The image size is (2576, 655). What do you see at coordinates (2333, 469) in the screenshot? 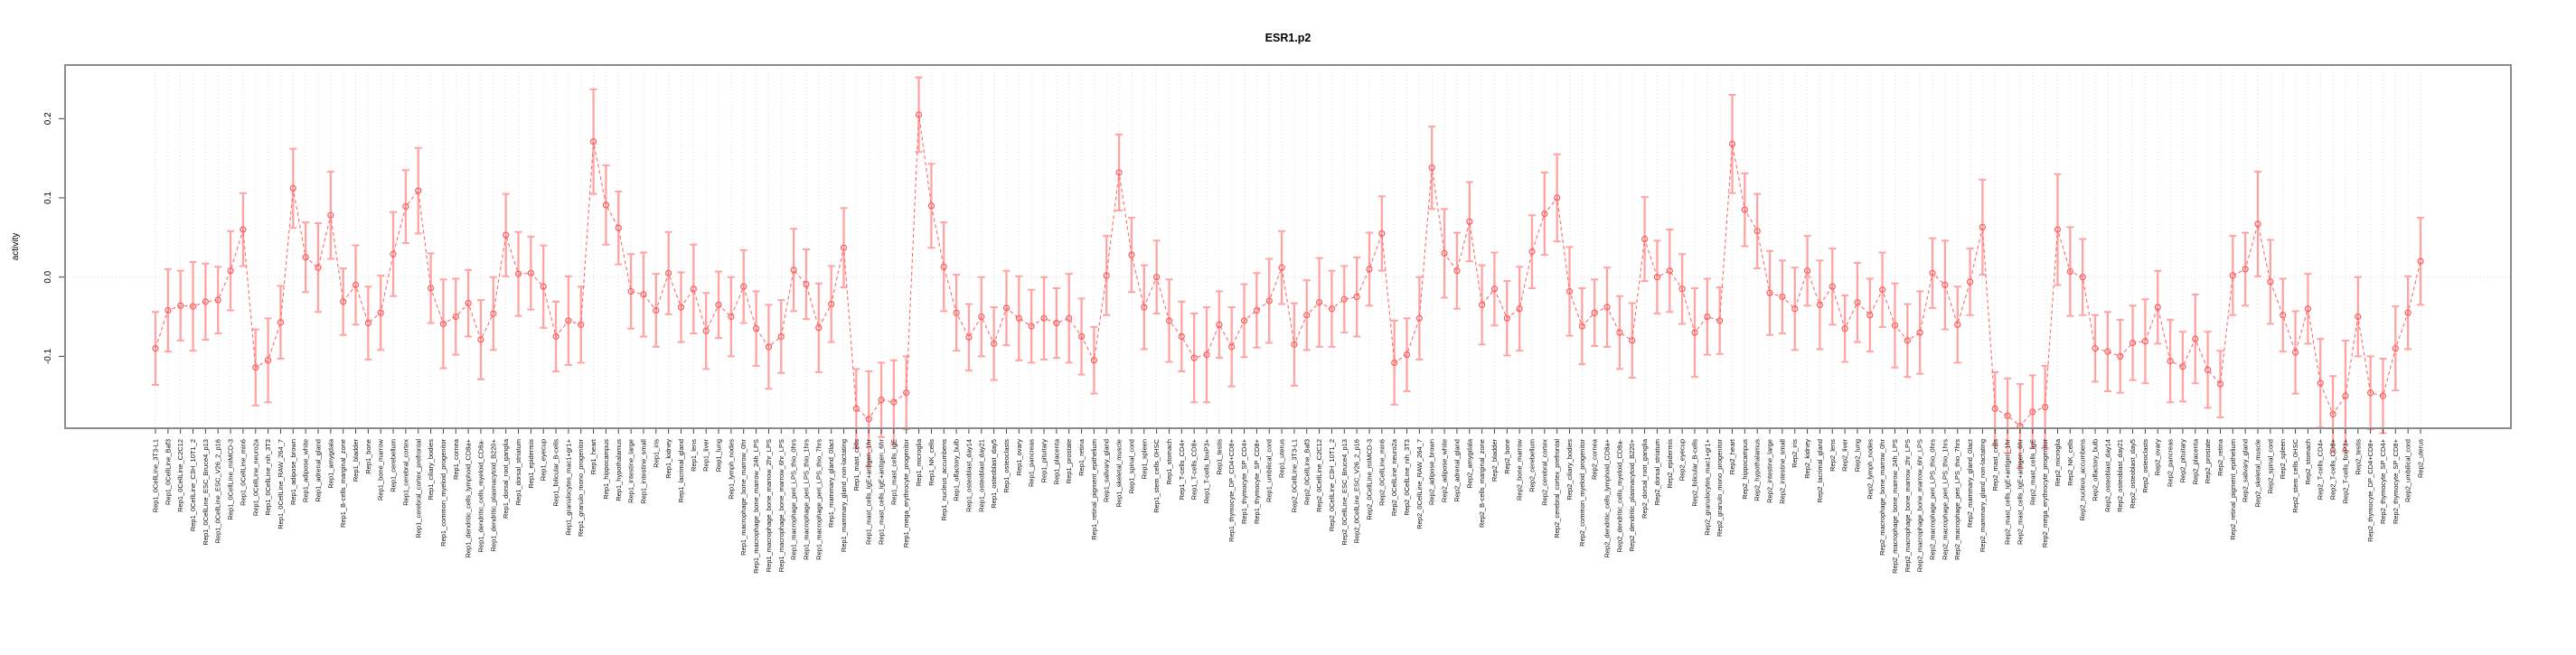
I see `x-tick-label: Rep2_T-cells_CD8+` at bounding box center [2333, 469].